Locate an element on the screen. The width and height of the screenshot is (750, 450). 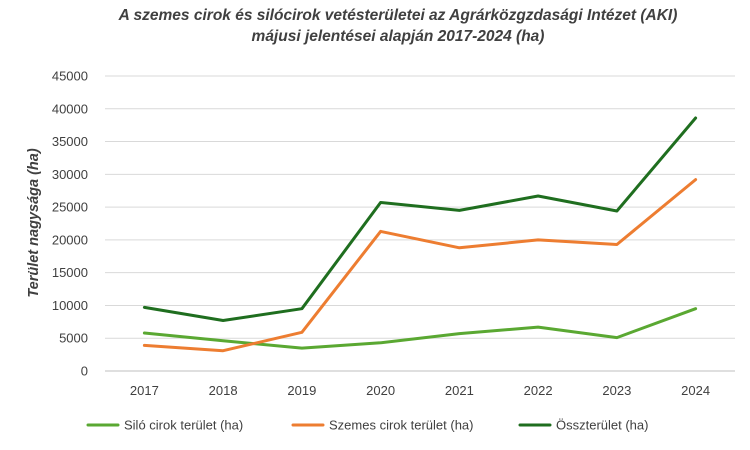
legend-label: Összterület (ha) is located at coordinates (602, 425).